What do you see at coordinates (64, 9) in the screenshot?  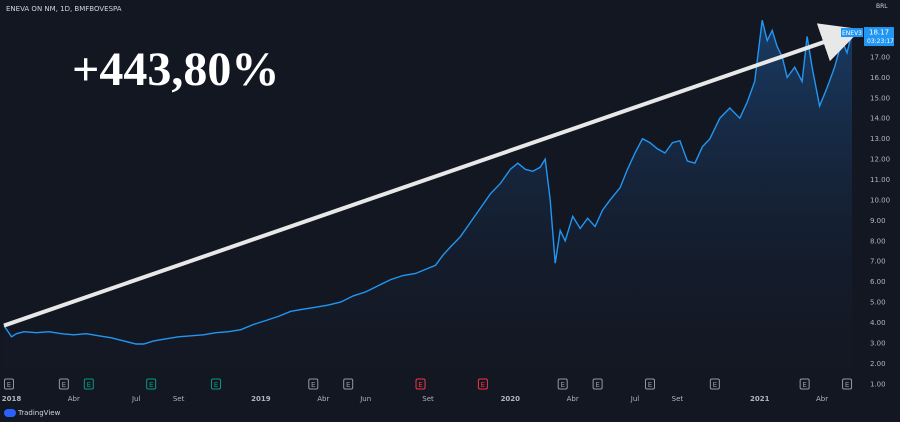 I see `chart-title: ENEVA ON NM, 1D, BMFBOVESPA` at bounding box center [64, 9].